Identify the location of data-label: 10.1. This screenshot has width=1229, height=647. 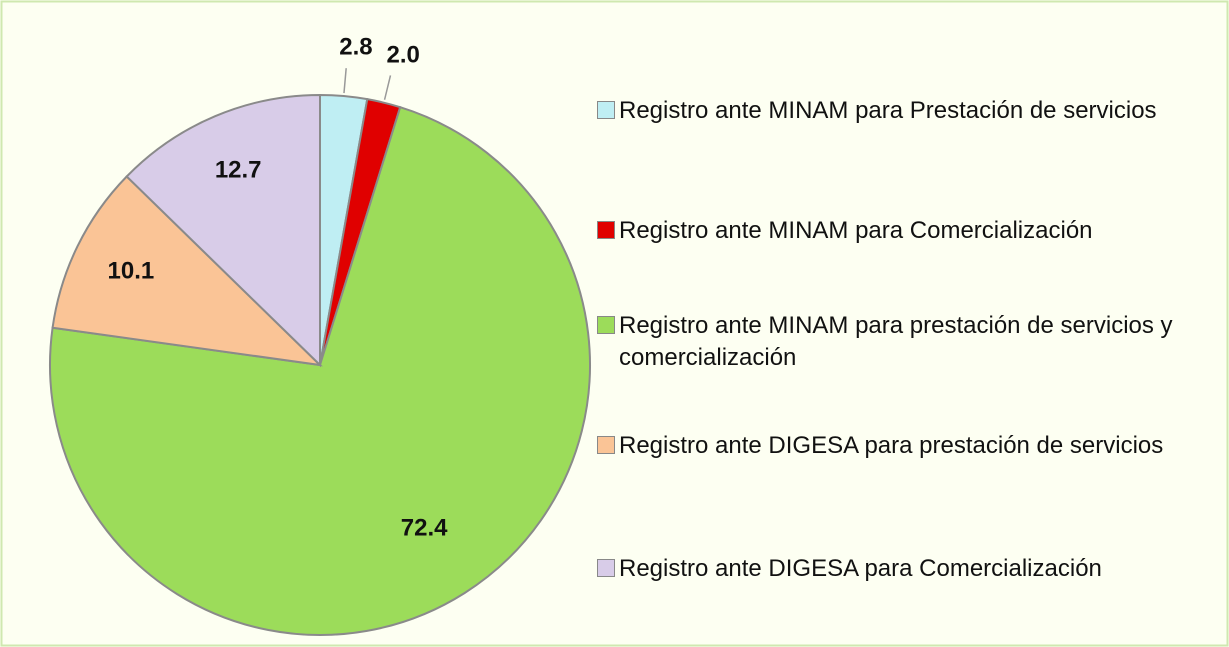
(131, 271).